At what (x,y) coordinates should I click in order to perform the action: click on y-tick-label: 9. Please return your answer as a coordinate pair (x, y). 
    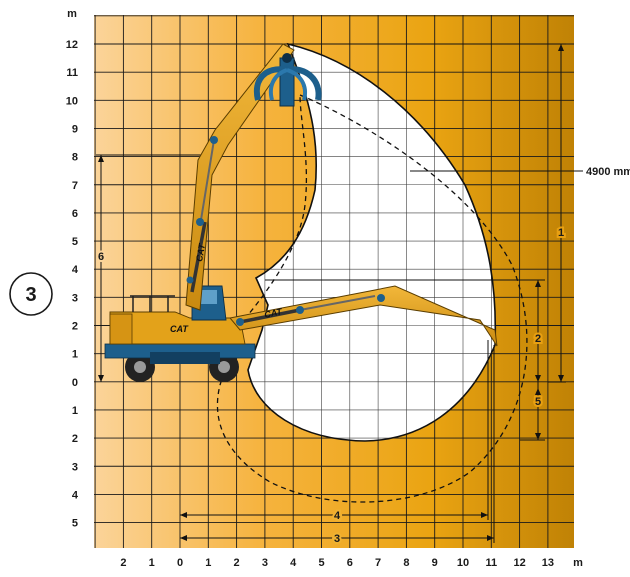
    Looking at the image, I should click on (75, 129).